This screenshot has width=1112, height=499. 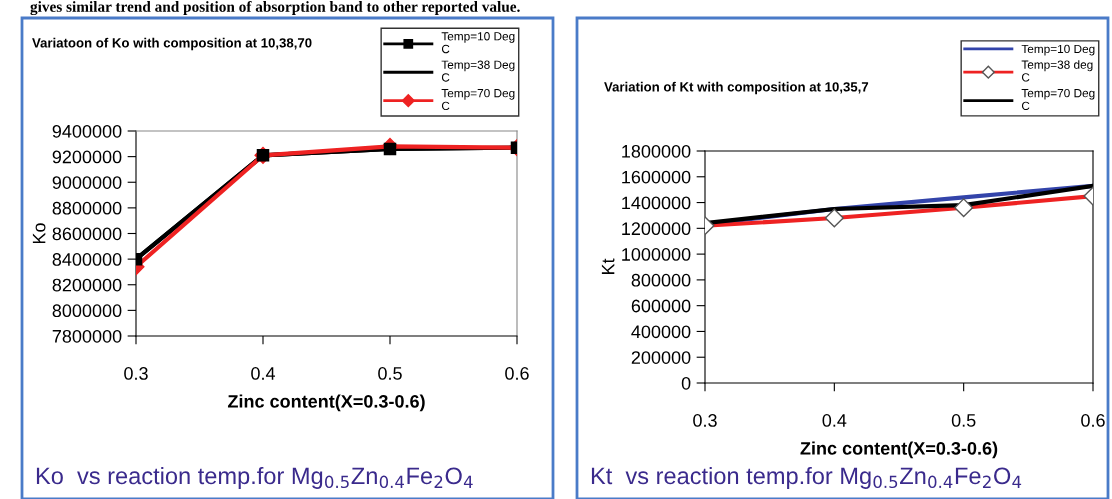 What do you see at coordinates (478, 71) in the screenshot?
I see `legend-label: Temp=38 Deg C` at bounding box center [478, 71].